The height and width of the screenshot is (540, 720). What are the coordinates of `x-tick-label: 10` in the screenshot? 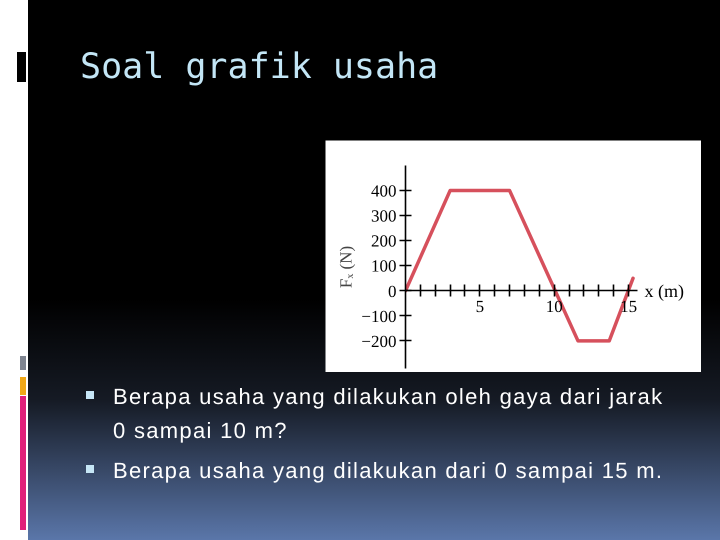 It's located at (554, 306).